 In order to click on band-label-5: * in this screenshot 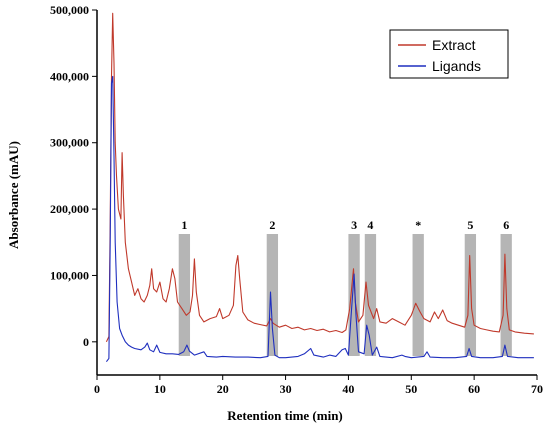, I will do `click(418, 225)`.